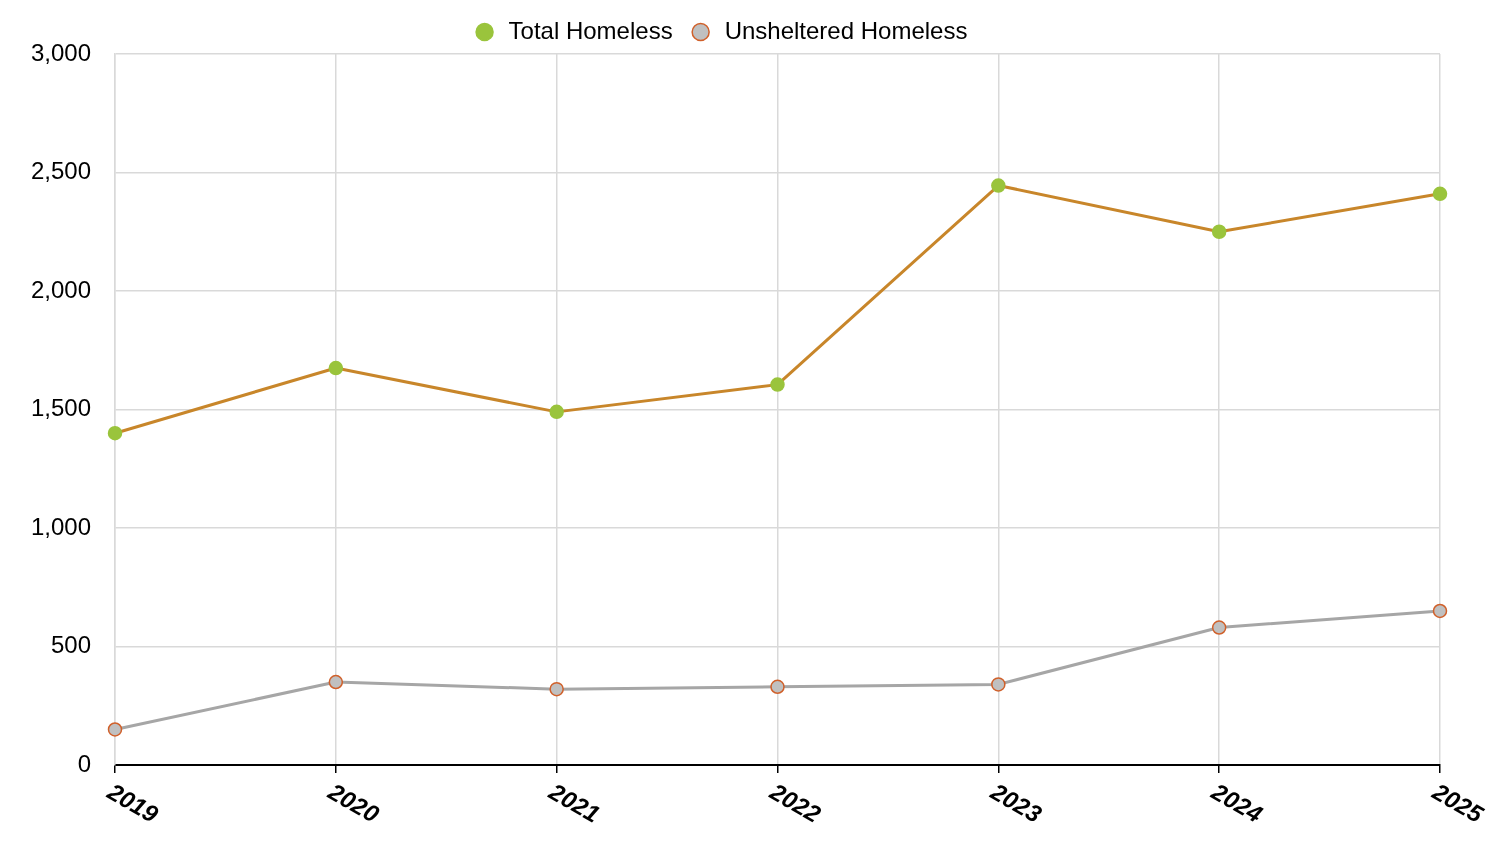 The image size is (1504, 857). What do you see at coordinates (1237, 802) in the screenshot?
I see `x-tick-label: 2024` at bounding box center [1237, 802].